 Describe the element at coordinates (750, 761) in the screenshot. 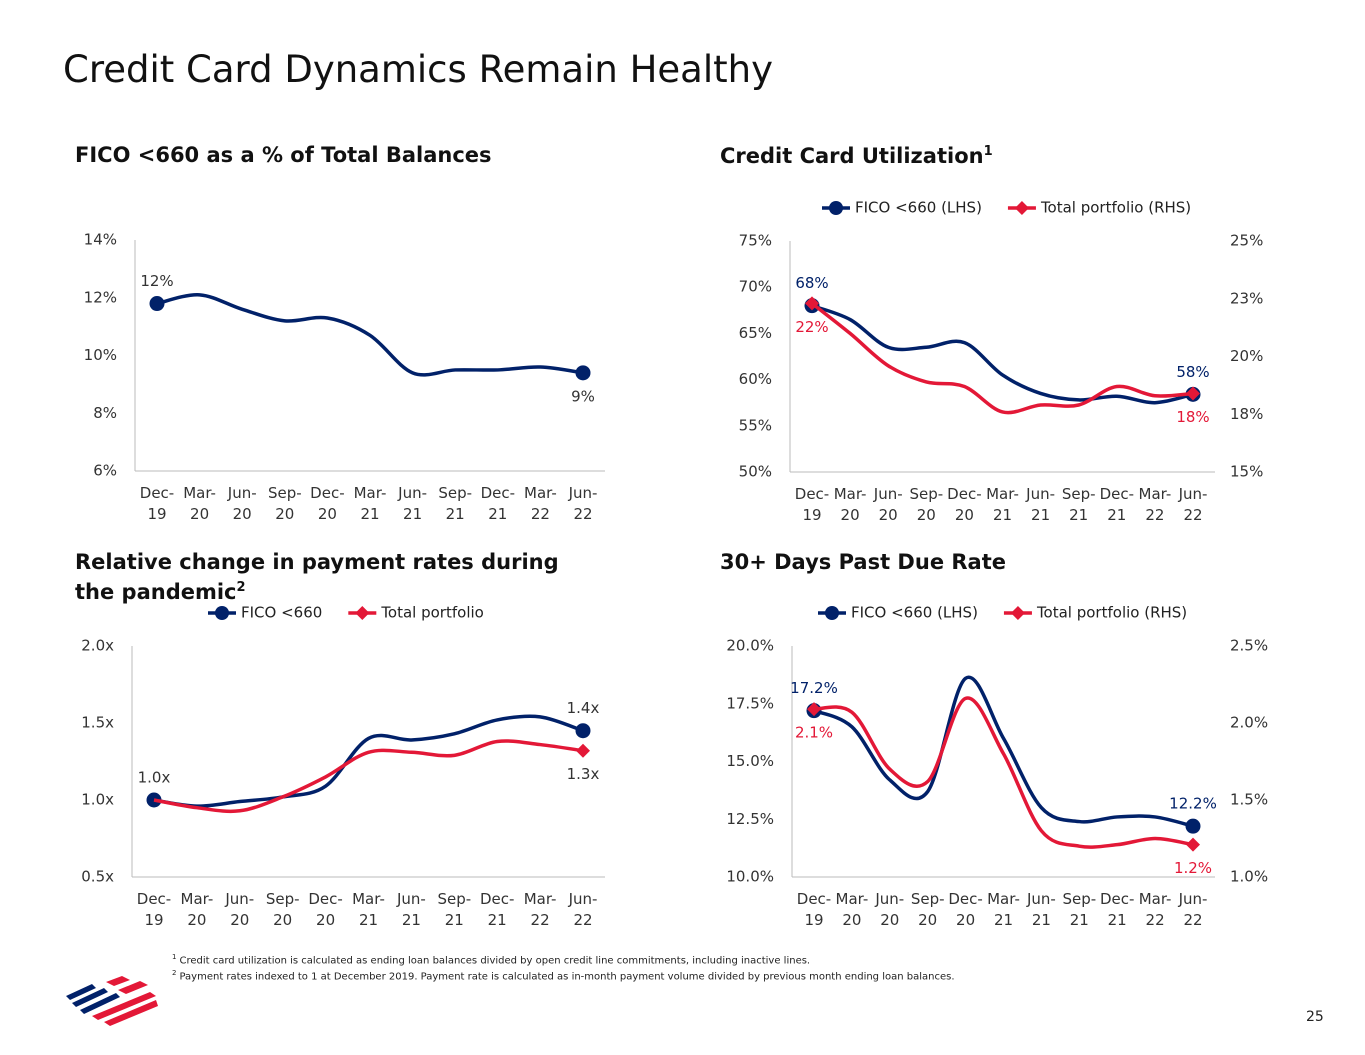

I see `y-tick-label: 15.0%` at that location.